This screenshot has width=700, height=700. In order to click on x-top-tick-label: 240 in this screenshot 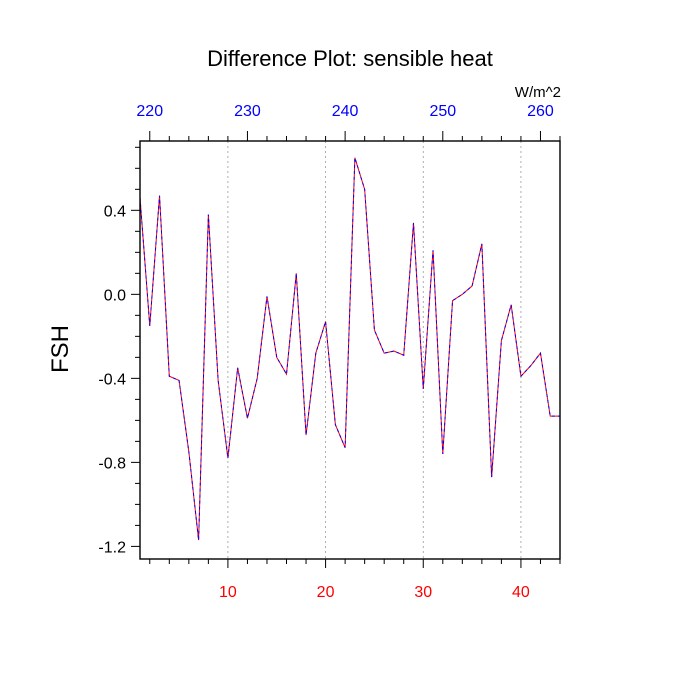, I will do `click(345, 111)`.